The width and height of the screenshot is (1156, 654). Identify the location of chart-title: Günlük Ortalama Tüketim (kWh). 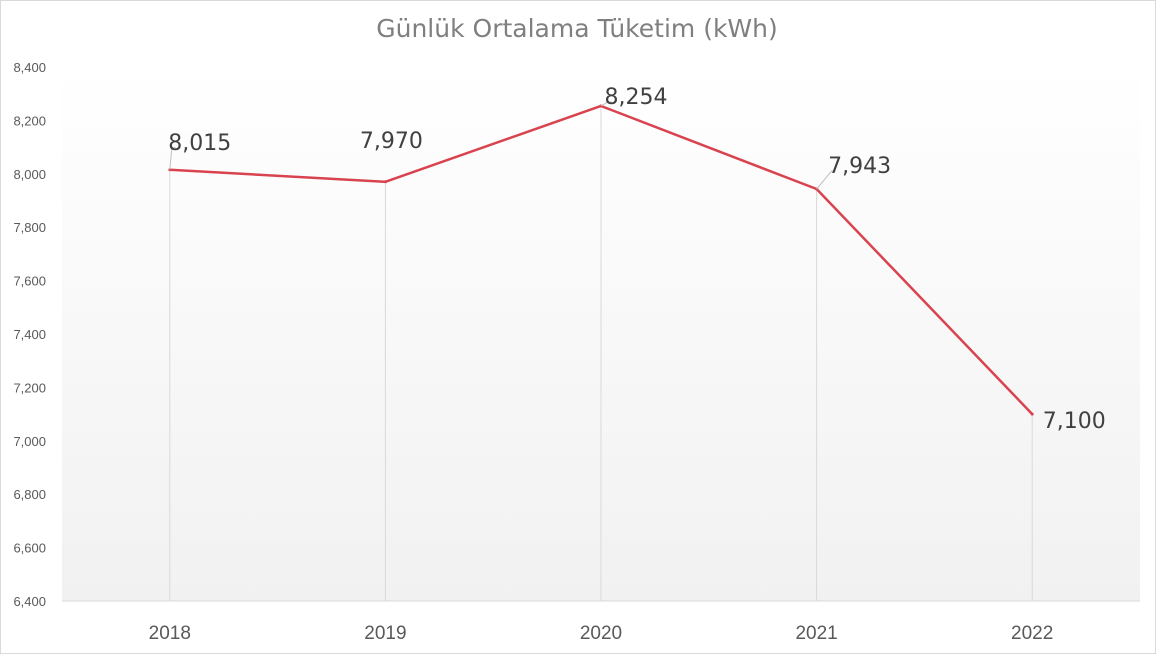
(577, 28).